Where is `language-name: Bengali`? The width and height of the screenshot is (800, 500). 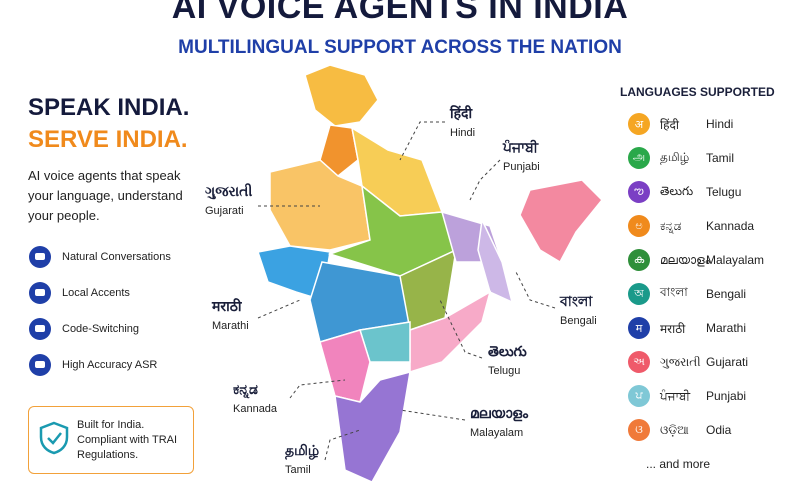
language-name: Bengali is located at coordinates (726, 294).